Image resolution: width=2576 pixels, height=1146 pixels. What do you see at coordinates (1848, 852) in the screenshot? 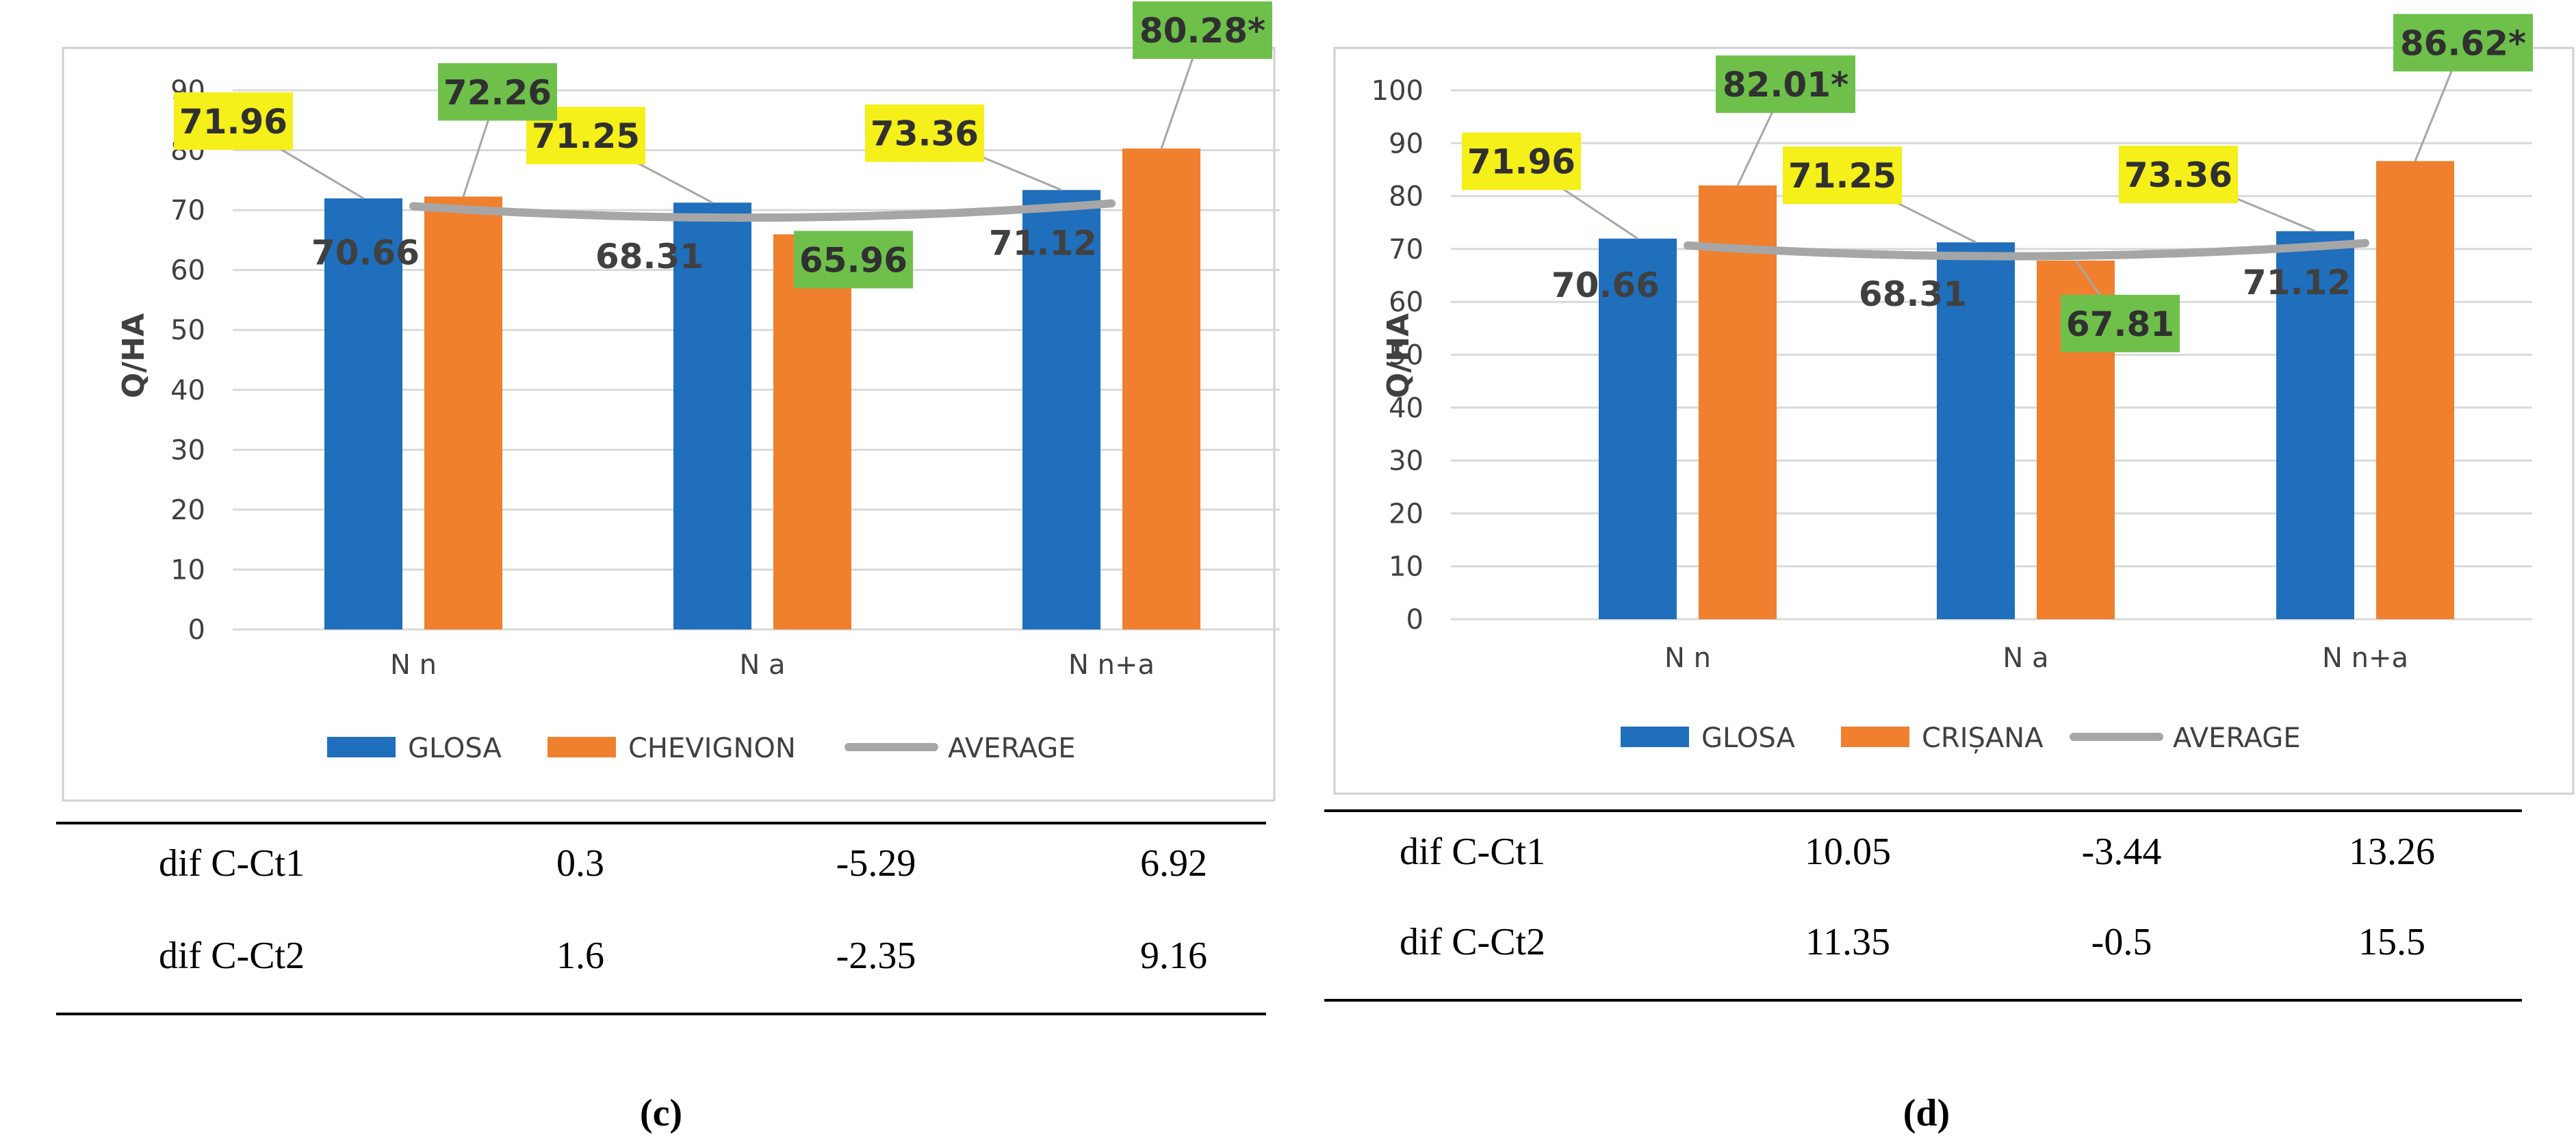
I see `table-cell: 10.05` at bounding box center [1848, 852].